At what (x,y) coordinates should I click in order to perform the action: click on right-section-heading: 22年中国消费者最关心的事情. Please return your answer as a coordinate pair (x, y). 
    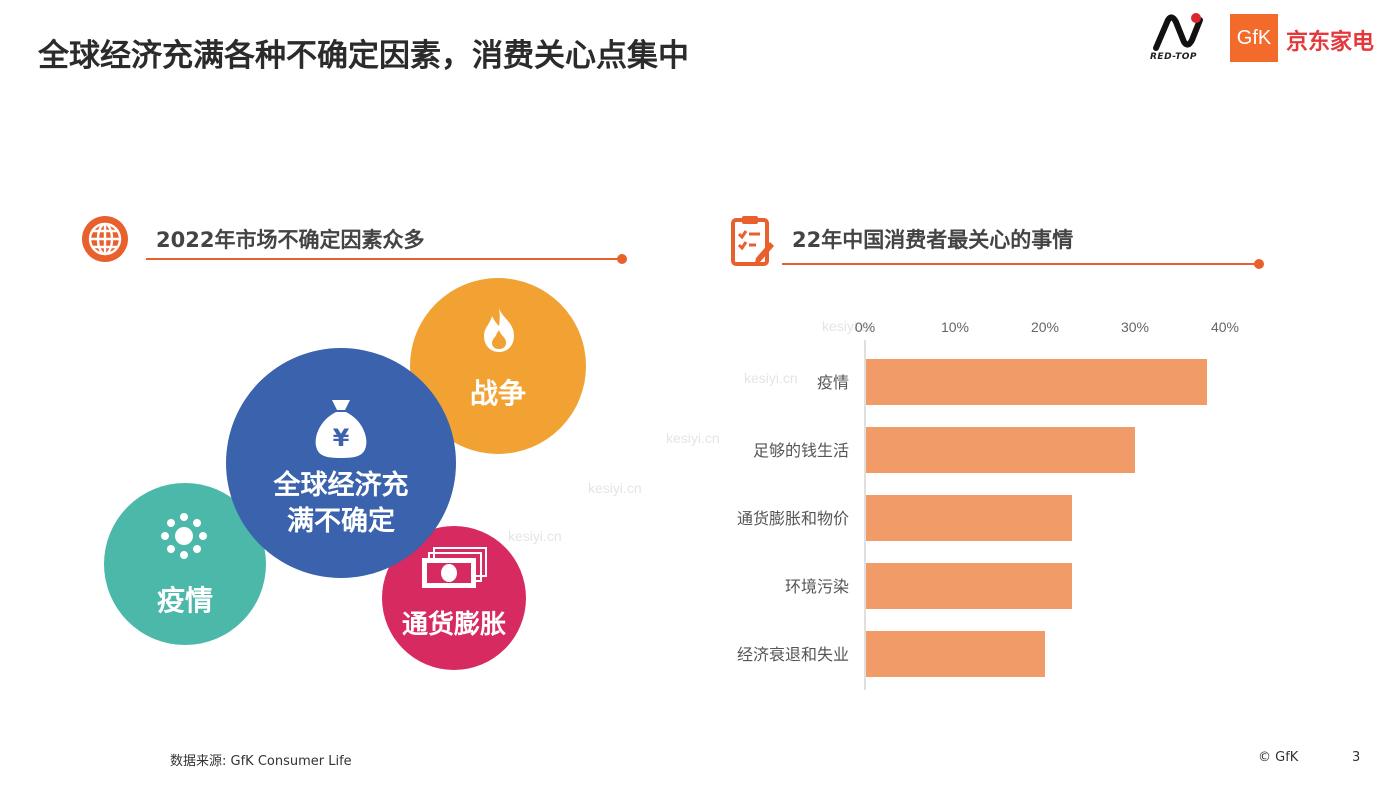
    Looking at the image, I should click on (933, 240).